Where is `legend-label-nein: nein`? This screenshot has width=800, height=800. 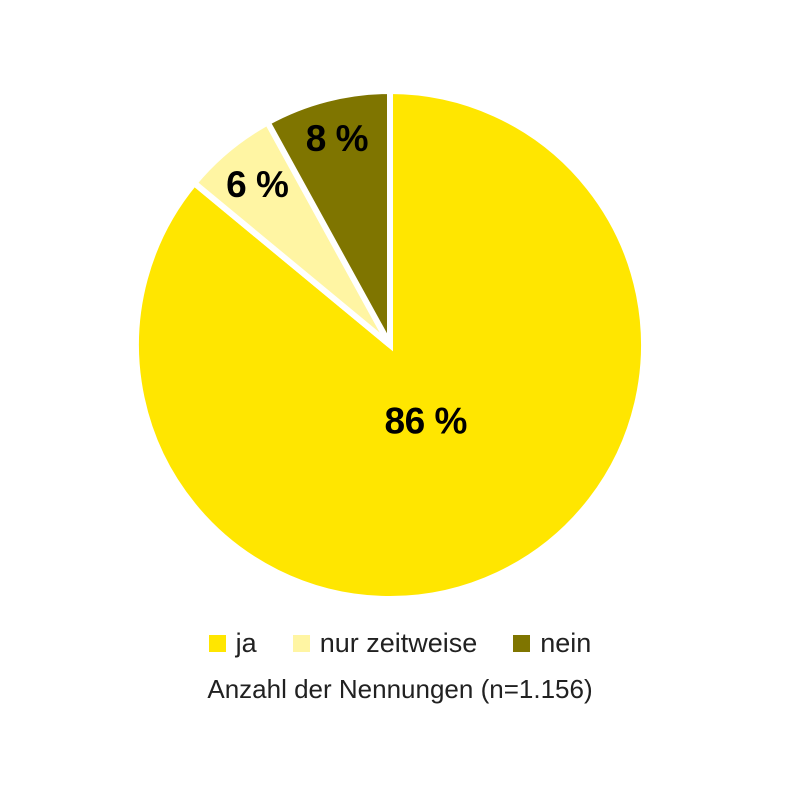 legend-label-nein: nein is located at coordinates (566, 643).